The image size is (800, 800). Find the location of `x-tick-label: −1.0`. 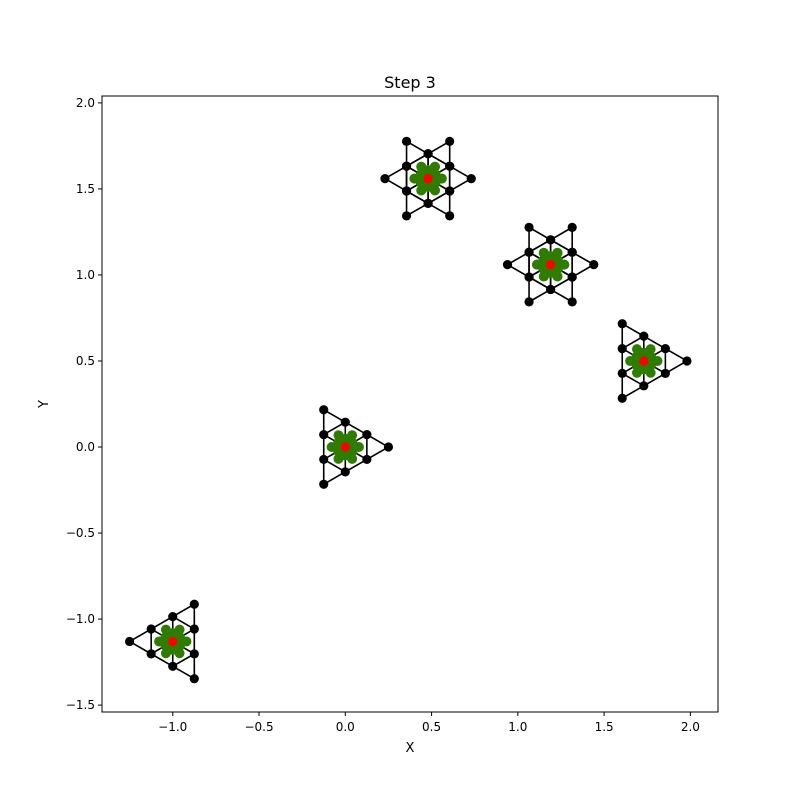

x-tick-label: −1.0 is located at coordinates (172, 727).